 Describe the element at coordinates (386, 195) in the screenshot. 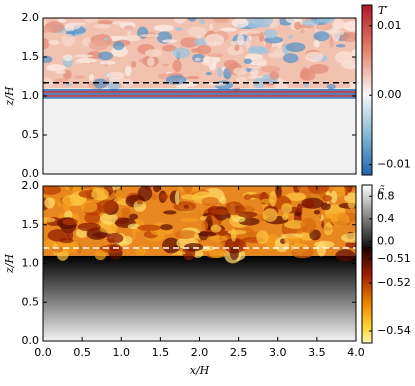

I see `colorbar-tick-label: 0.8` at that location.